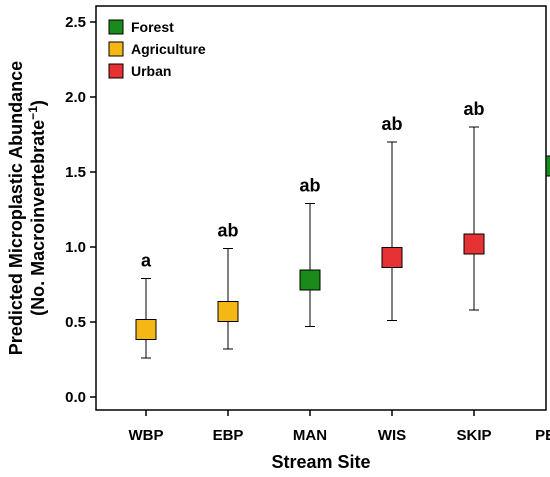 Image resolution: width=550 pixels, height=477 pixels. I want to click on y-axis: 0.0 0.5 1.0 1.5 2.0 2.5, so click(80, 210).